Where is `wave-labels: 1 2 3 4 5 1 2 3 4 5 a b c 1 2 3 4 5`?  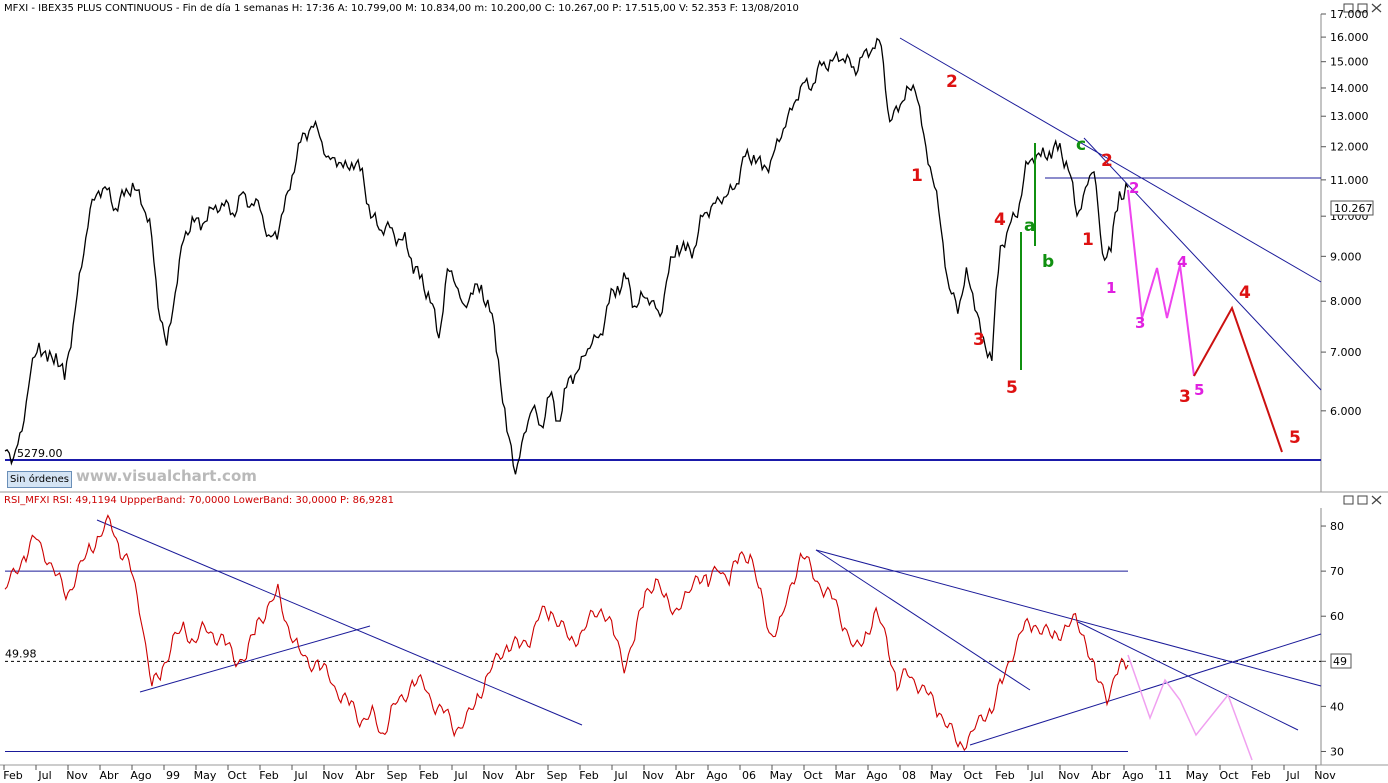 wave-labels: 1 2 3 4 5 1 2 3 4 5 a b c 1 2 3 4 5 is located at coordinates (1106, 260).